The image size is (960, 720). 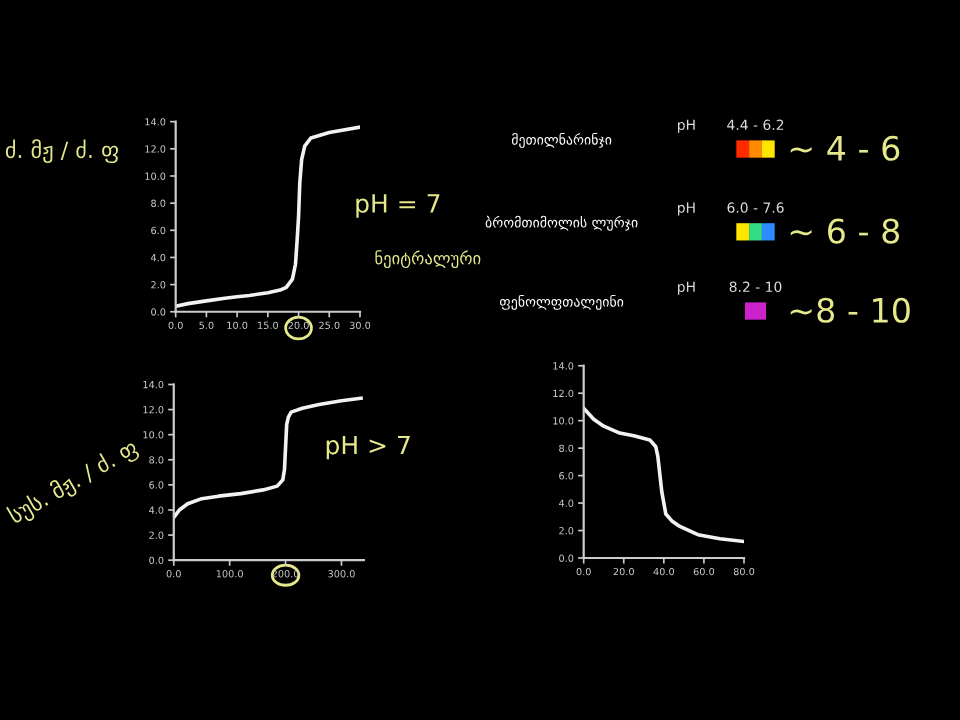 I want to click on text: ~8 - 10, so click(x=850, y=310).